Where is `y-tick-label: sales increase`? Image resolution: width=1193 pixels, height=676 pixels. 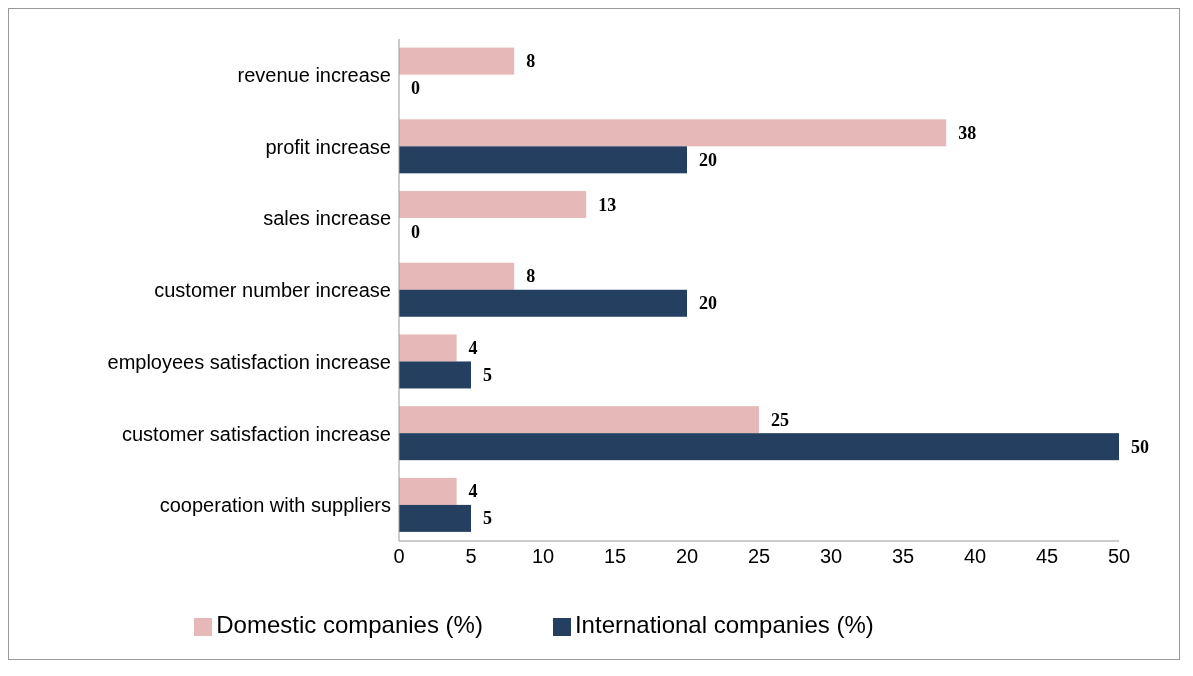
y-tick-label: sales increase is located at coordinates (327, 218).